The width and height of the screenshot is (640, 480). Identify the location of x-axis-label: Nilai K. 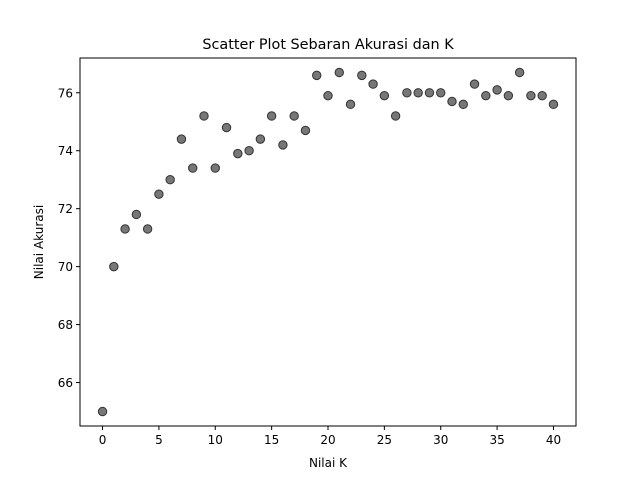
(328, 463).